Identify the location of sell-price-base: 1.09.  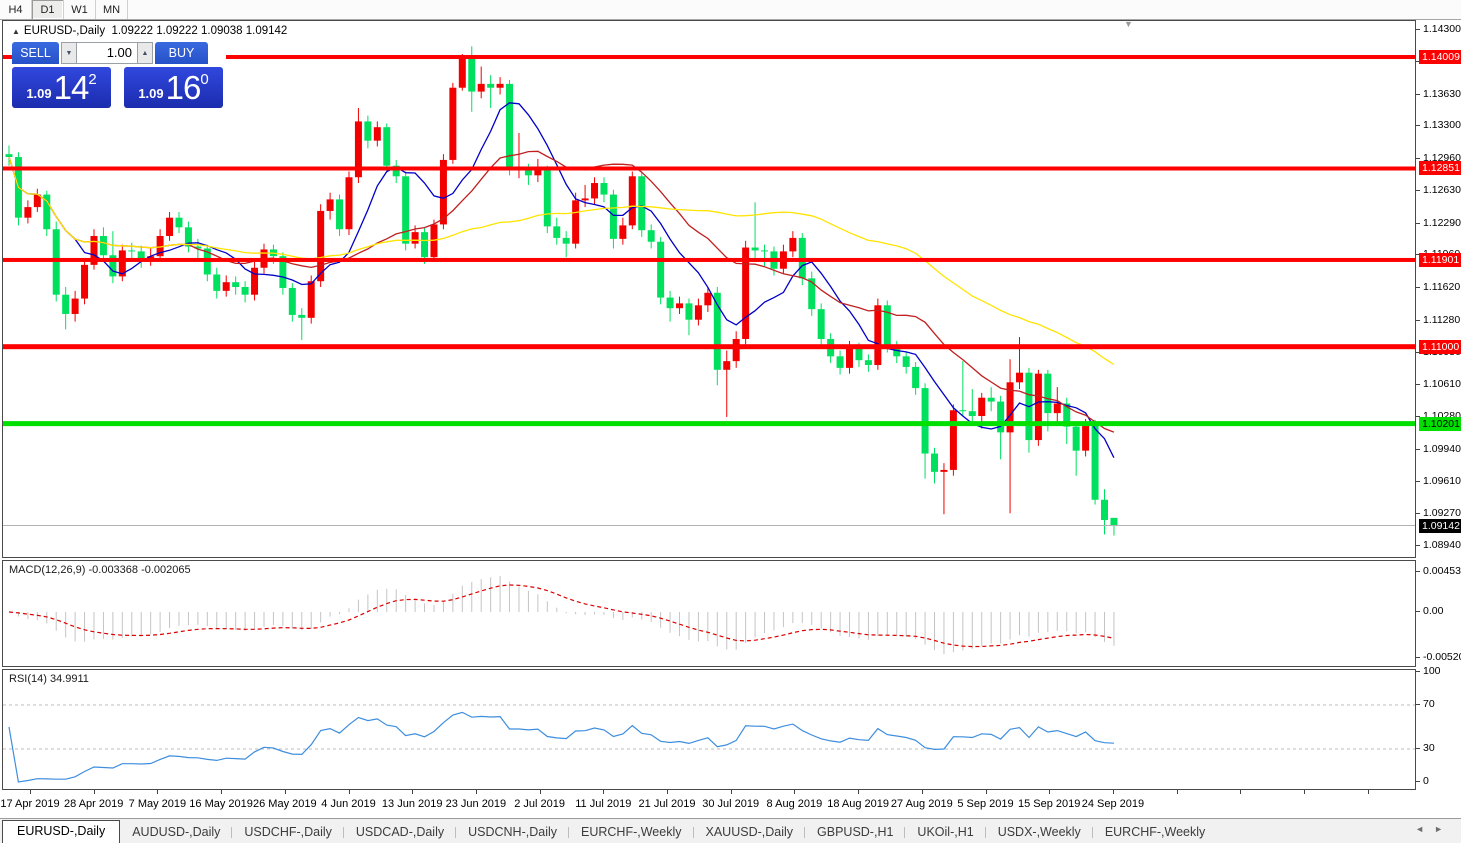
(39, 93).